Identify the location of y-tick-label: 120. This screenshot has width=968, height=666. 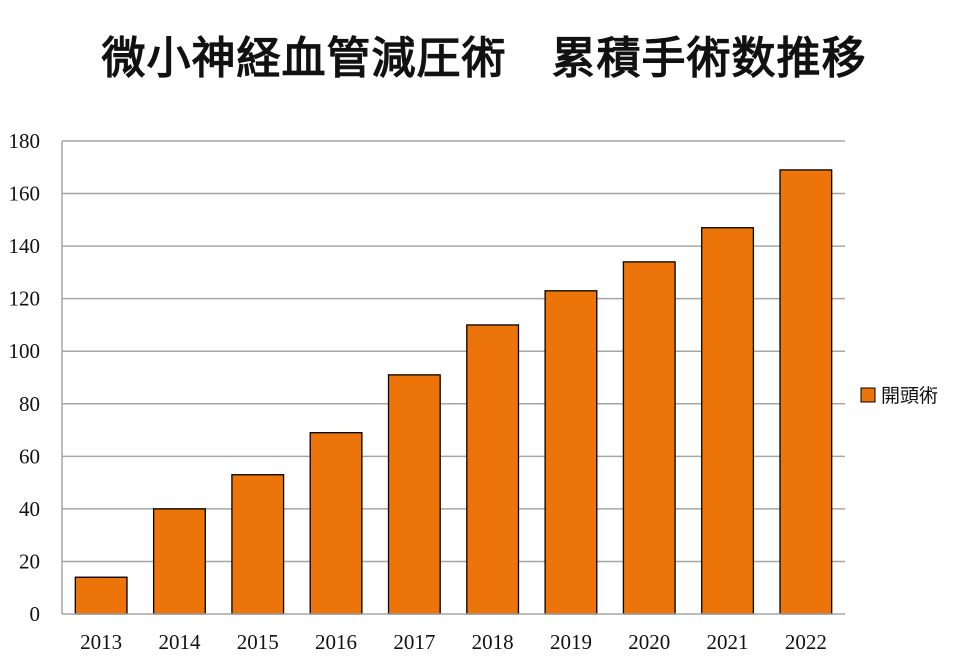
(25, 299).